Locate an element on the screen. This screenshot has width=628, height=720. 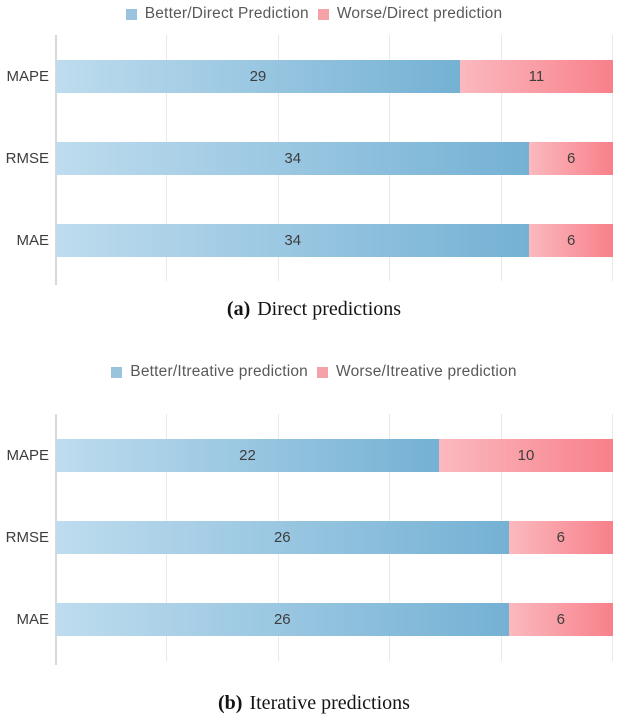
bar-segment-worse: 11 is located at coordinates (536, 76).